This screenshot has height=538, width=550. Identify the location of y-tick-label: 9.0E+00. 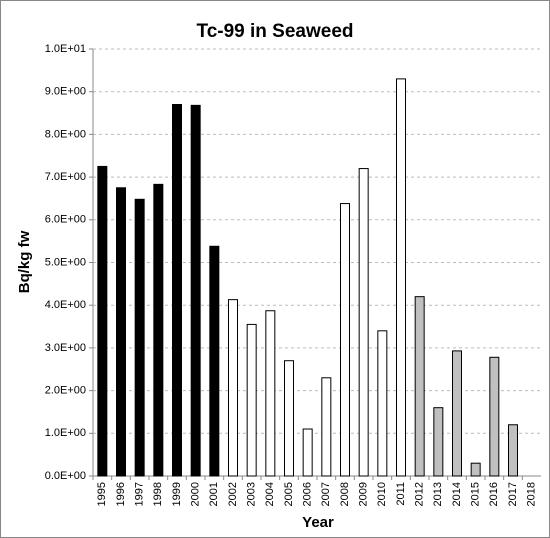
(65, 92).